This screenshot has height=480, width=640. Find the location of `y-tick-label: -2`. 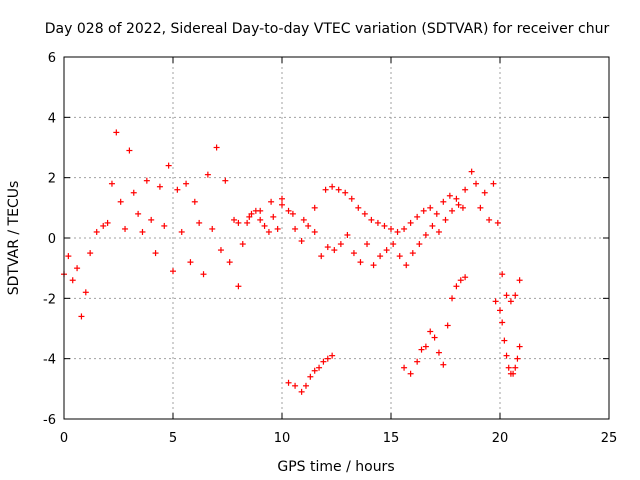

y-tick-label: -2 is located at coordinates (49, 299).